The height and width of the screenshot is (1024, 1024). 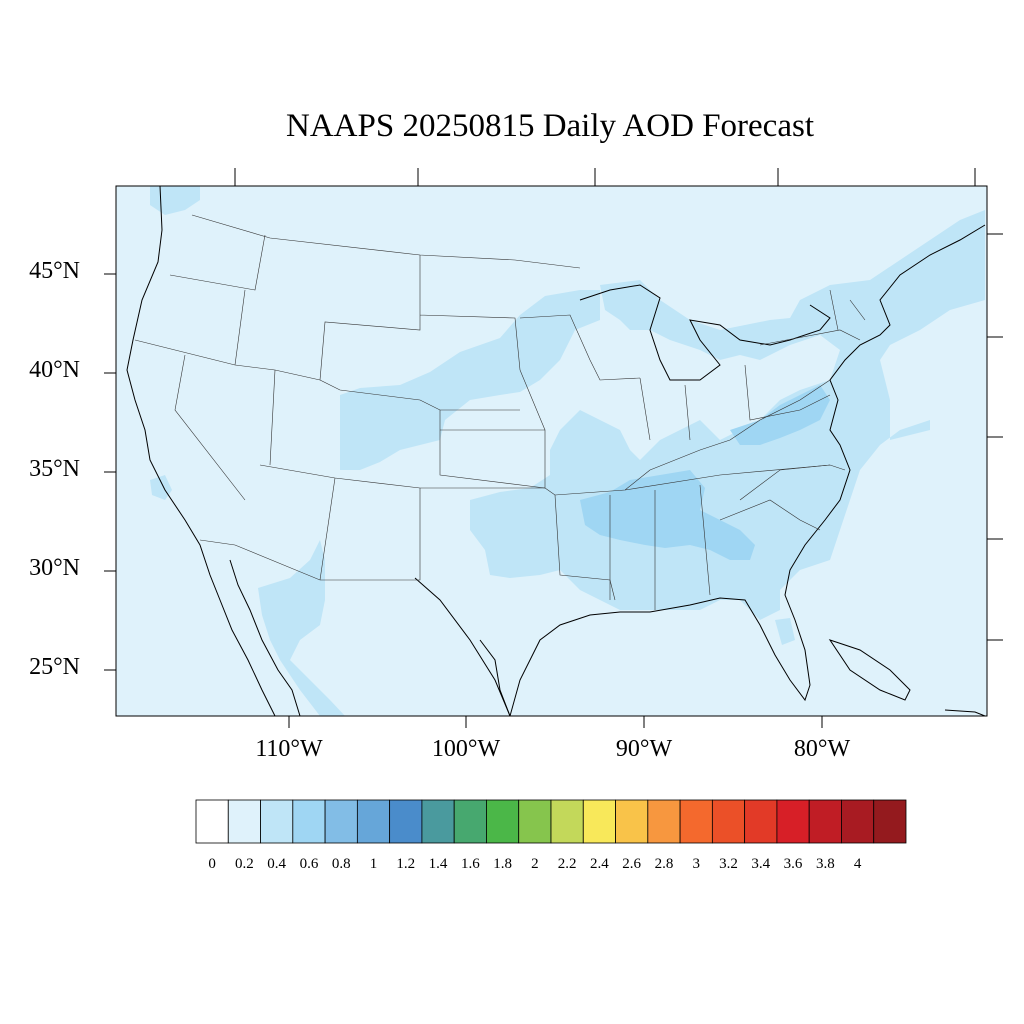 I want to click on colorbar-tick-label: 0, so click(x=212, y=864).